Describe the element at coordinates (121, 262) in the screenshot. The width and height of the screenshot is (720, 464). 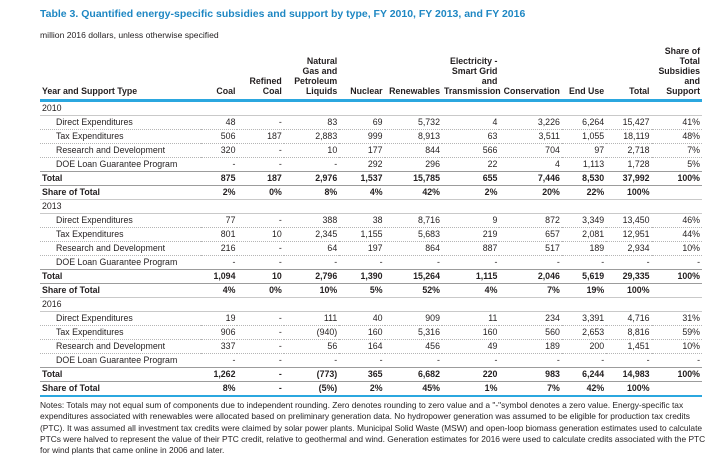
I see `row-label: DOE Loan Guarantee Program` at that location.